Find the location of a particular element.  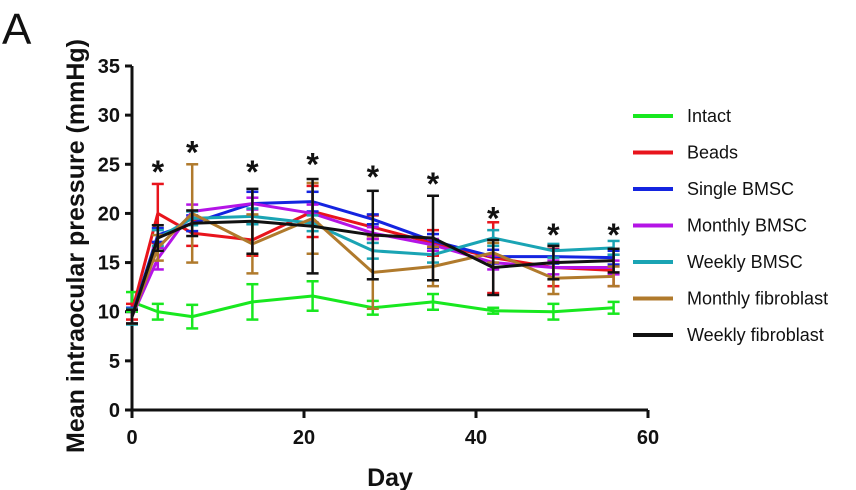

legend-item: Weekly BMSC is located at coordinates (718, 262).